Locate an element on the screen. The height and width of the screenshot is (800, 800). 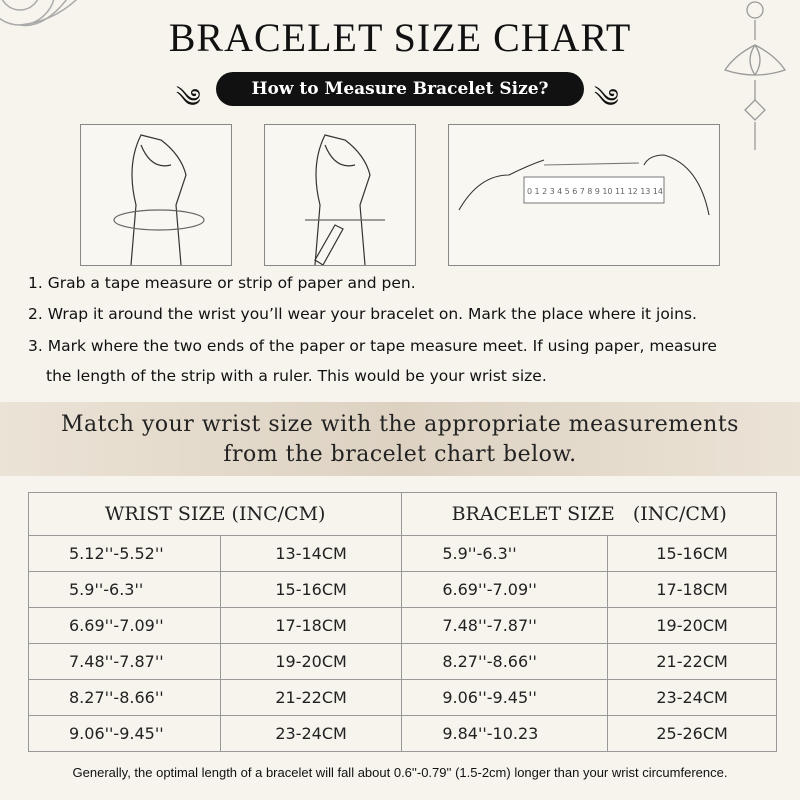
illustration-mark-wrist is located at coordinates (340, 195).